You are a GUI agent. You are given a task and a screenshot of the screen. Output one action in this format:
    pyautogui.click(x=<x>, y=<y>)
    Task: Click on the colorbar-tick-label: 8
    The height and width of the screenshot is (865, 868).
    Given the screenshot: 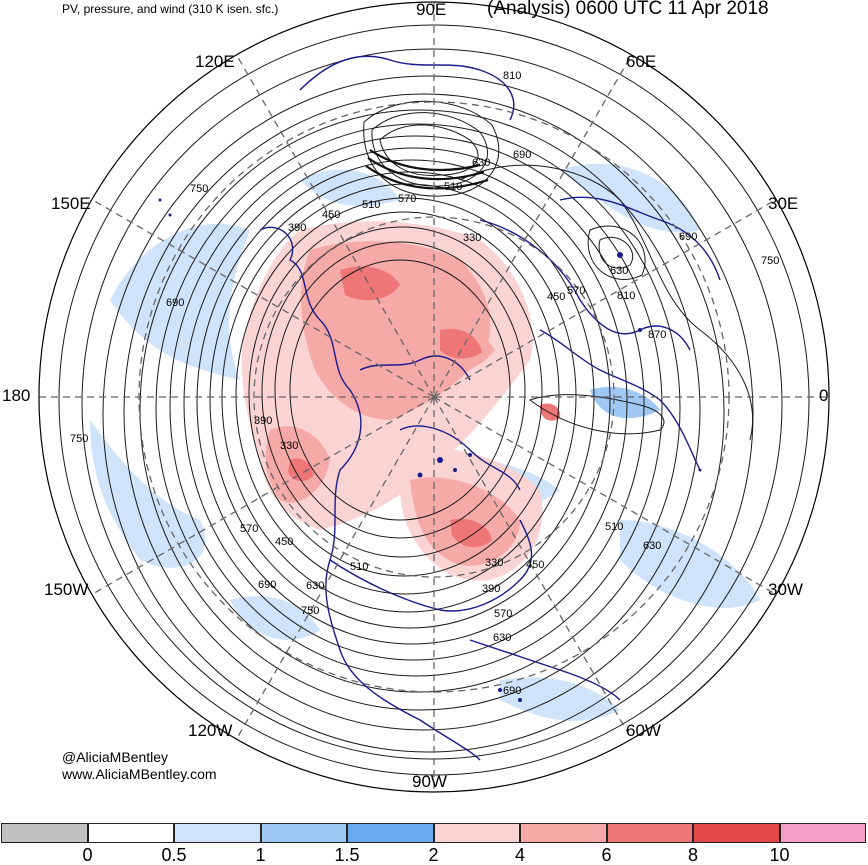 What is the action you would take?
    pyautogui.click(x=693, y=855)
    